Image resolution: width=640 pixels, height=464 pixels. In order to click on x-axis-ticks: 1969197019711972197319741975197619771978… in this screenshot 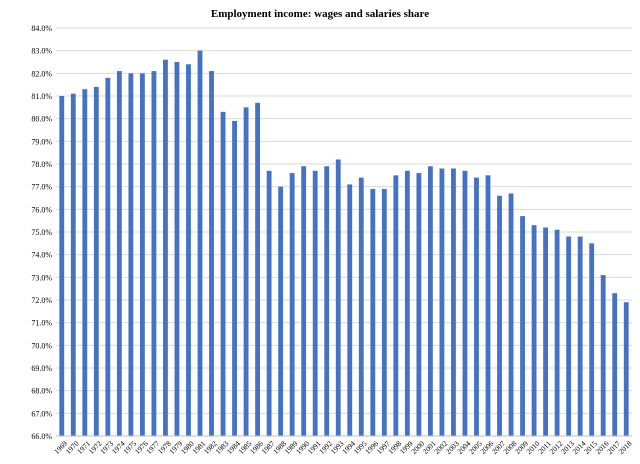, I will do `click(343, 447)`.